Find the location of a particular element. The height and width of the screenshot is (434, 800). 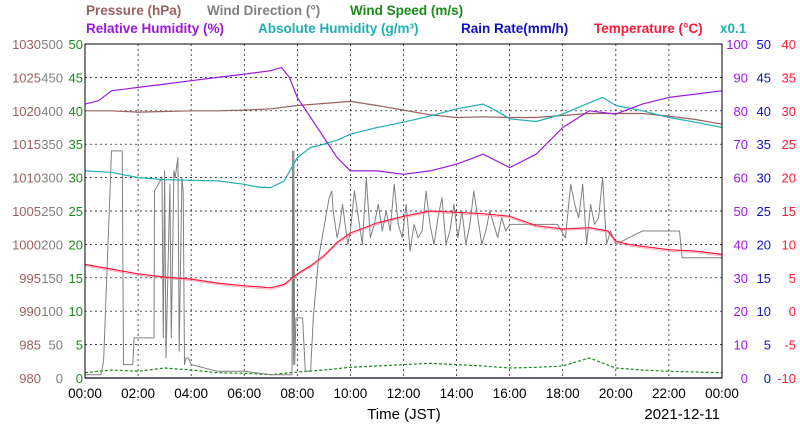

y-tick-rain: 30 is located at coordinates (764, 178).